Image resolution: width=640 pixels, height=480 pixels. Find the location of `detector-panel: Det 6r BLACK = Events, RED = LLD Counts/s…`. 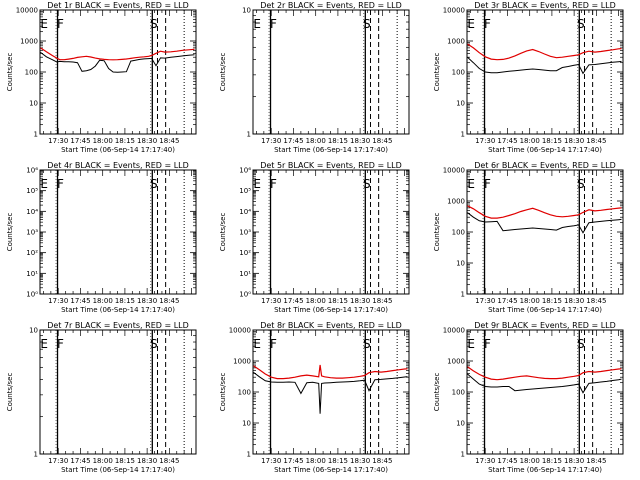

detector-panel: Det 6r BLACK = Events, RED = LLD Counts/s… is located at coordinates (528, 237).